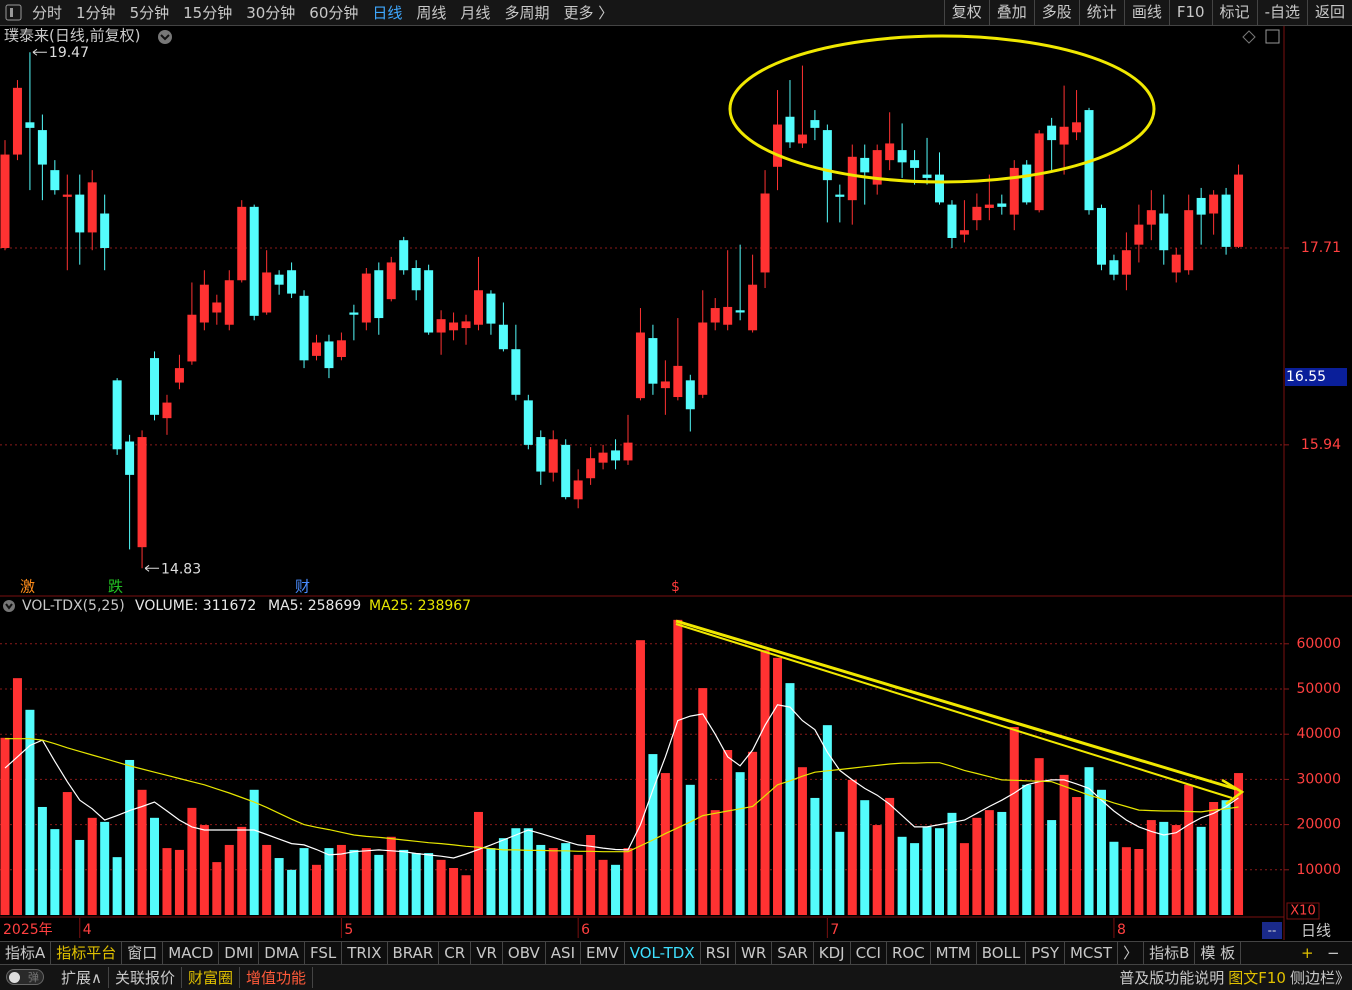 The width and height of the screenshot is (1352, 990). I want to click on legend-entry: MA25: 238967, so click(420, 606).